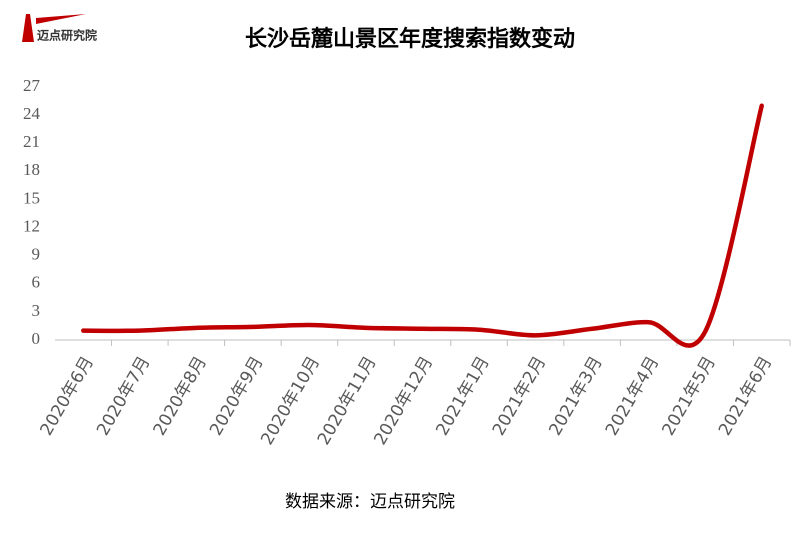  I want to click on y-tick-label: 0, so click(36, 338).